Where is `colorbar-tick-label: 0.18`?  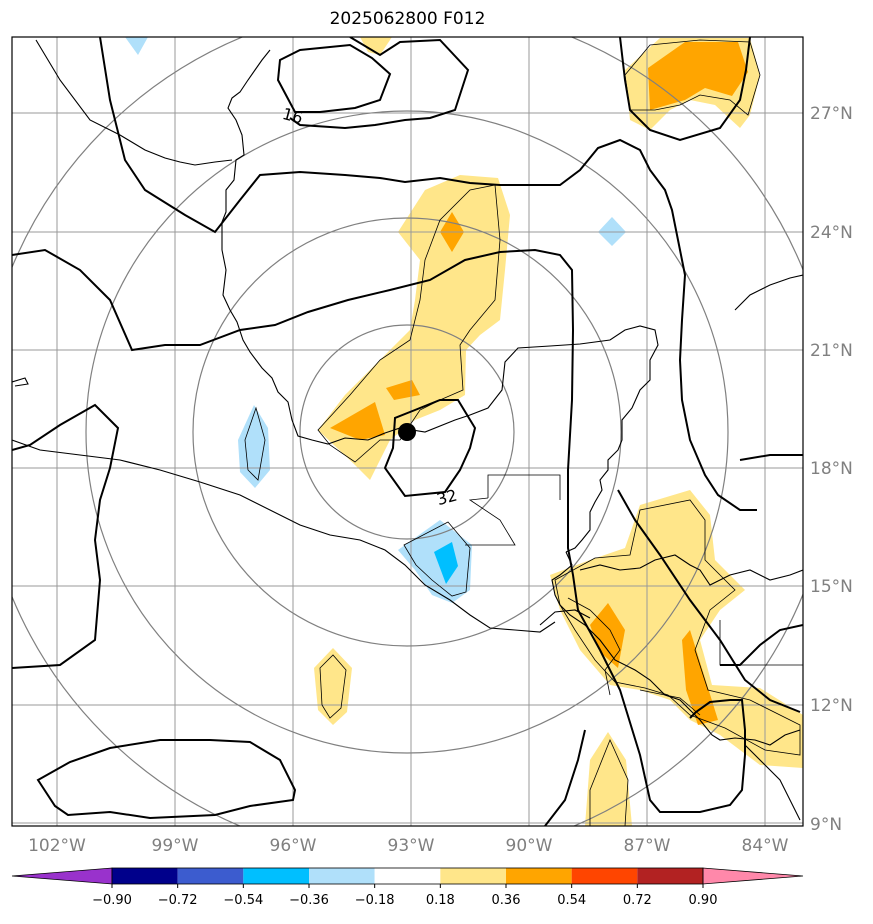 colorbar-tick-label: 0.18 is located at coordinates (440, 900).